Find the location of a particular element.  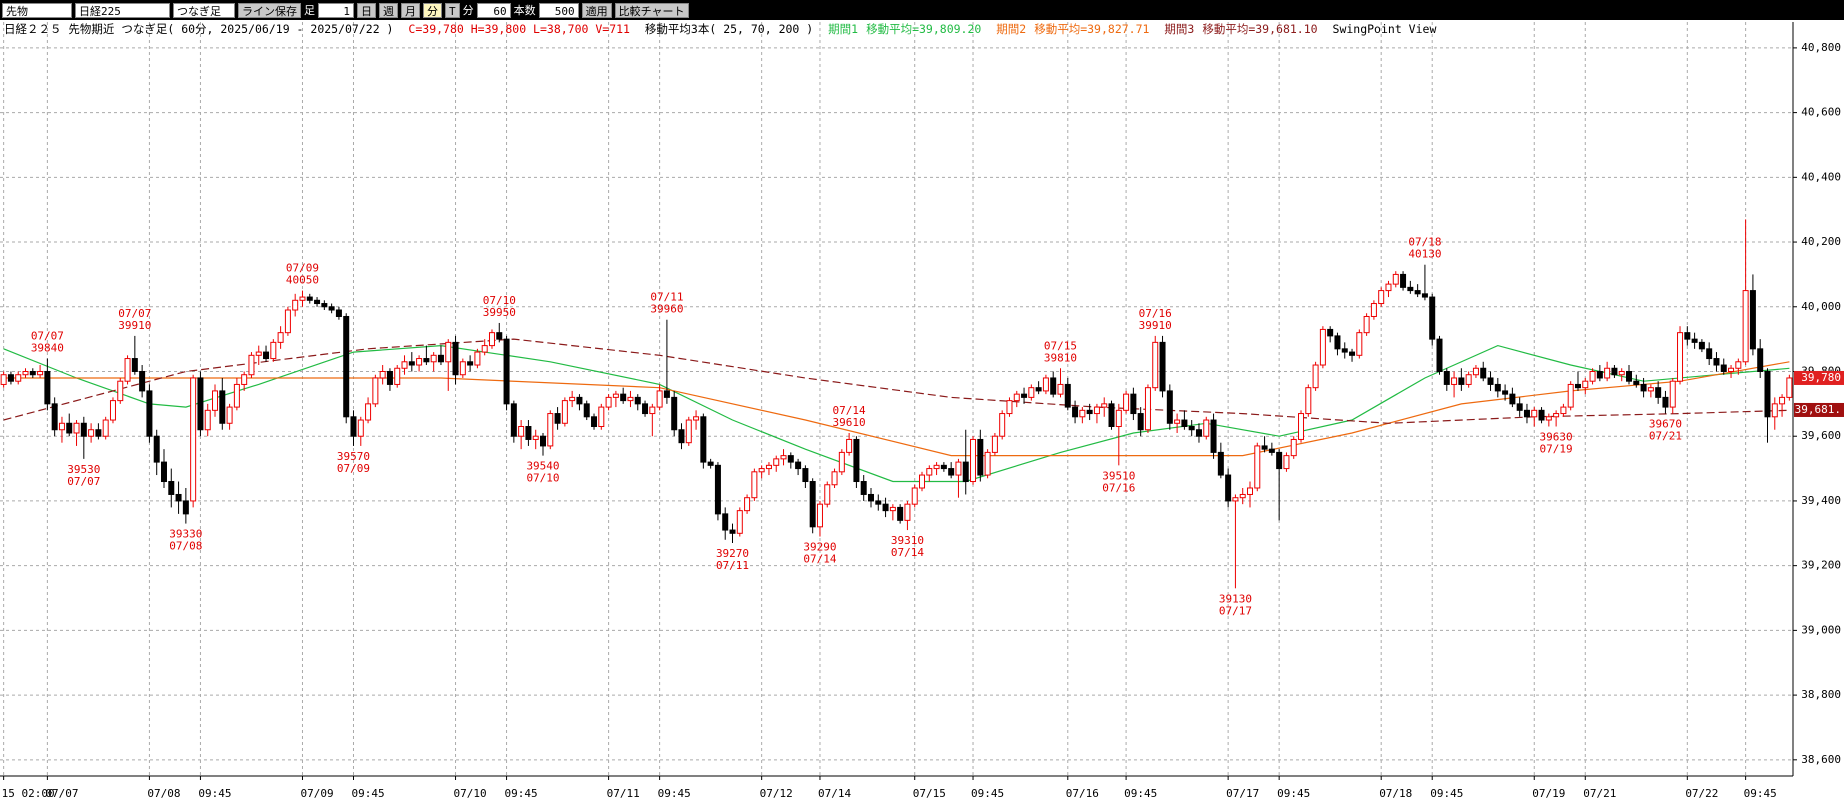

compare-button: 比較チャート is located at coordinates (651, 10).